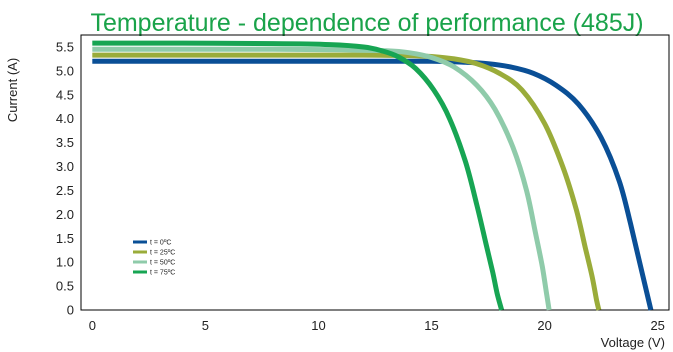  What do you see at coordinates (65, 118) in the screenshot?
I see `y-tick-label: 4.0` at bounding box center [65, 118].